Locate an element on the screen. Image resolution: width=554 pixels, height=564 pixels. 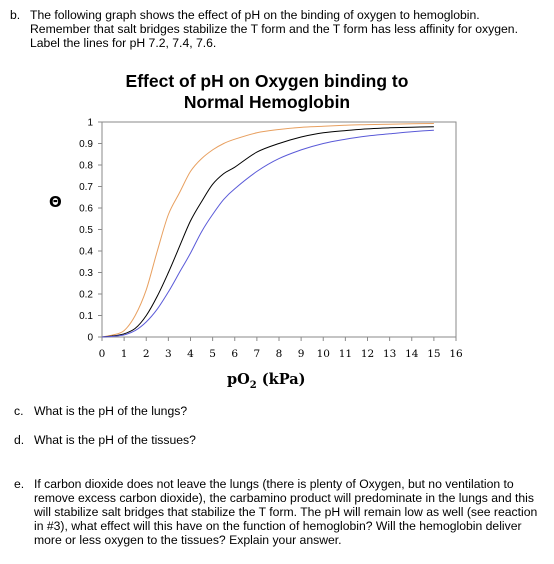
y-tick-label: 0.2 is located at coordinates (86, 295).